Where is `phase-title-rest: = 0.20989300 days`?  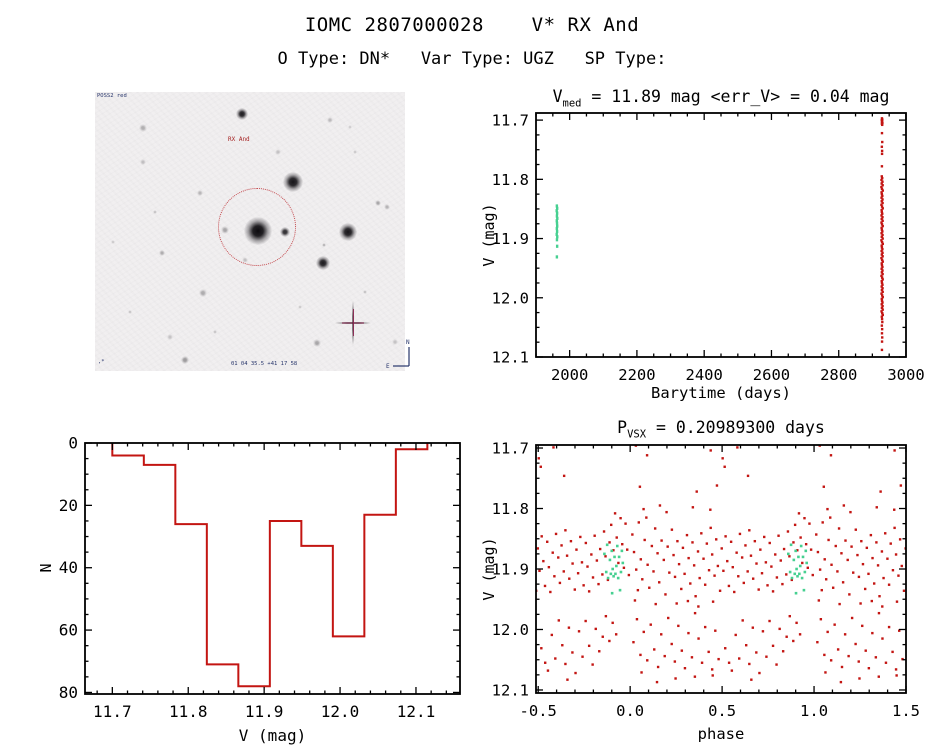 phase-title-rest: = 0.20989300 days is located at coordinates (735, 427).